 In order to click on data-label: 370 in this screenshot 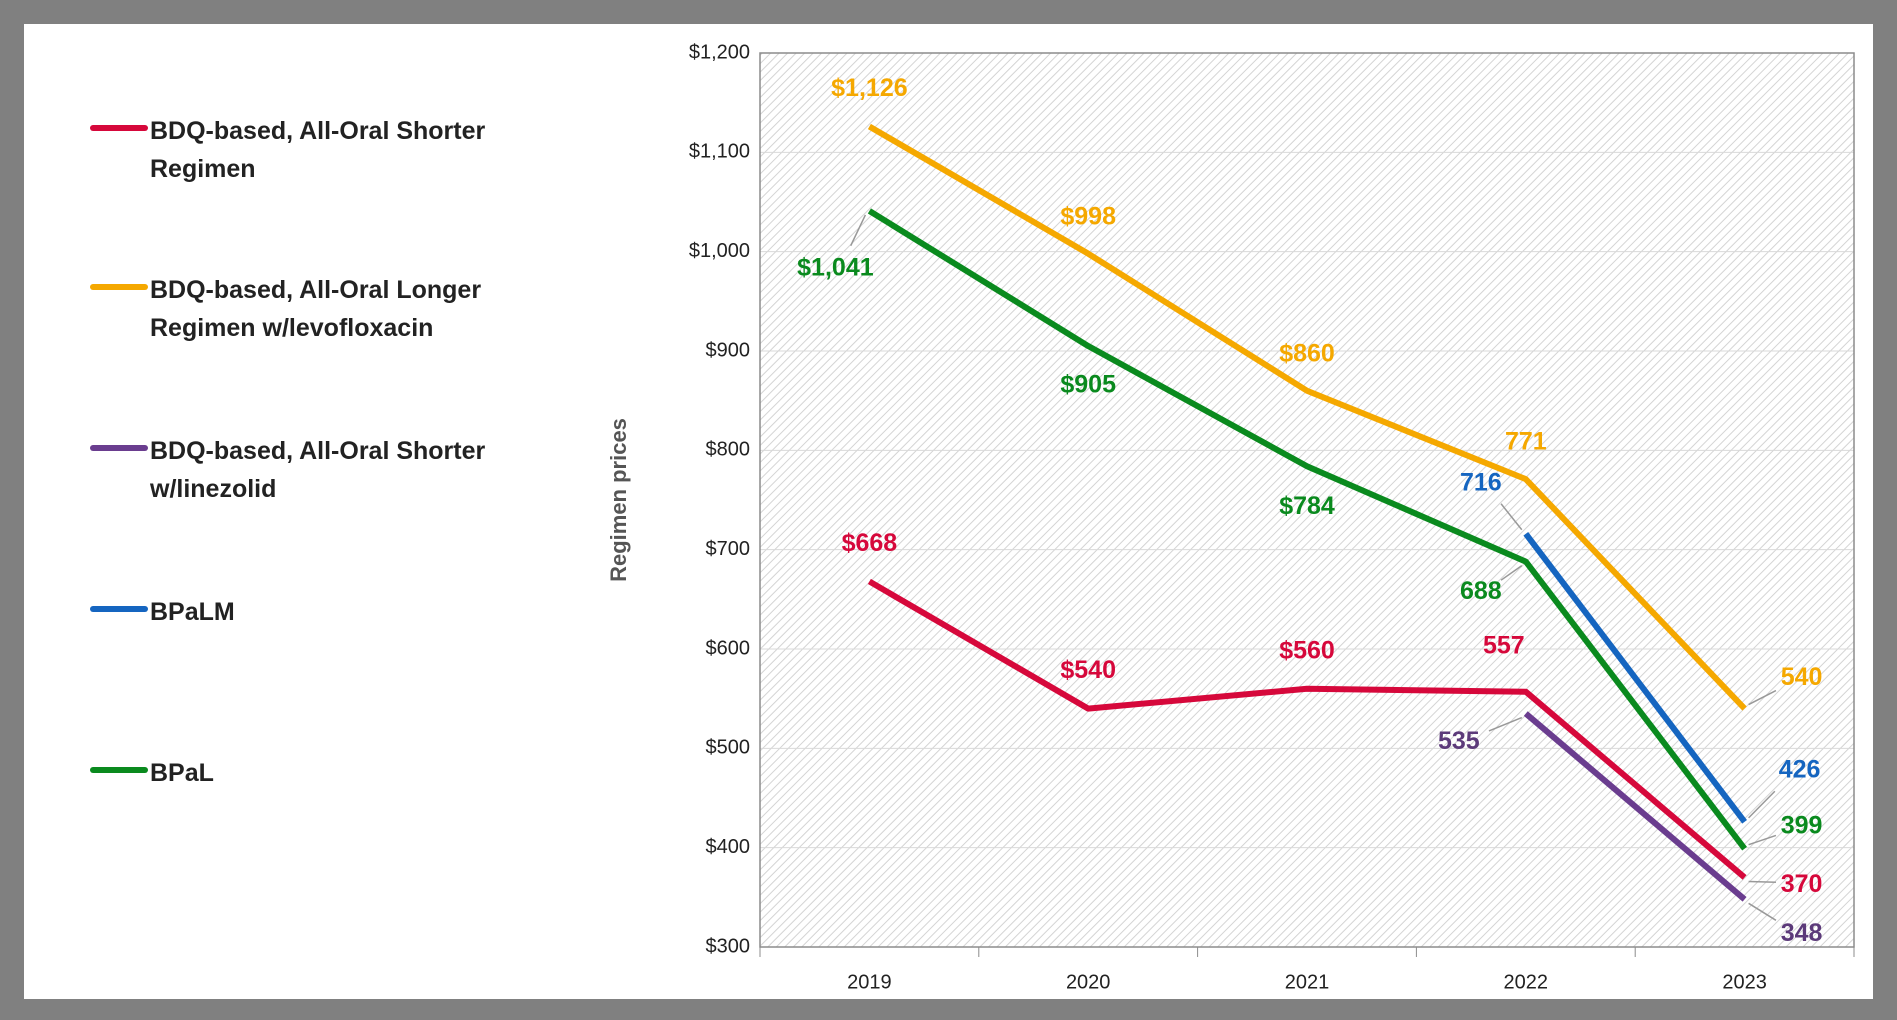, I will do `click(1802, 884)`.